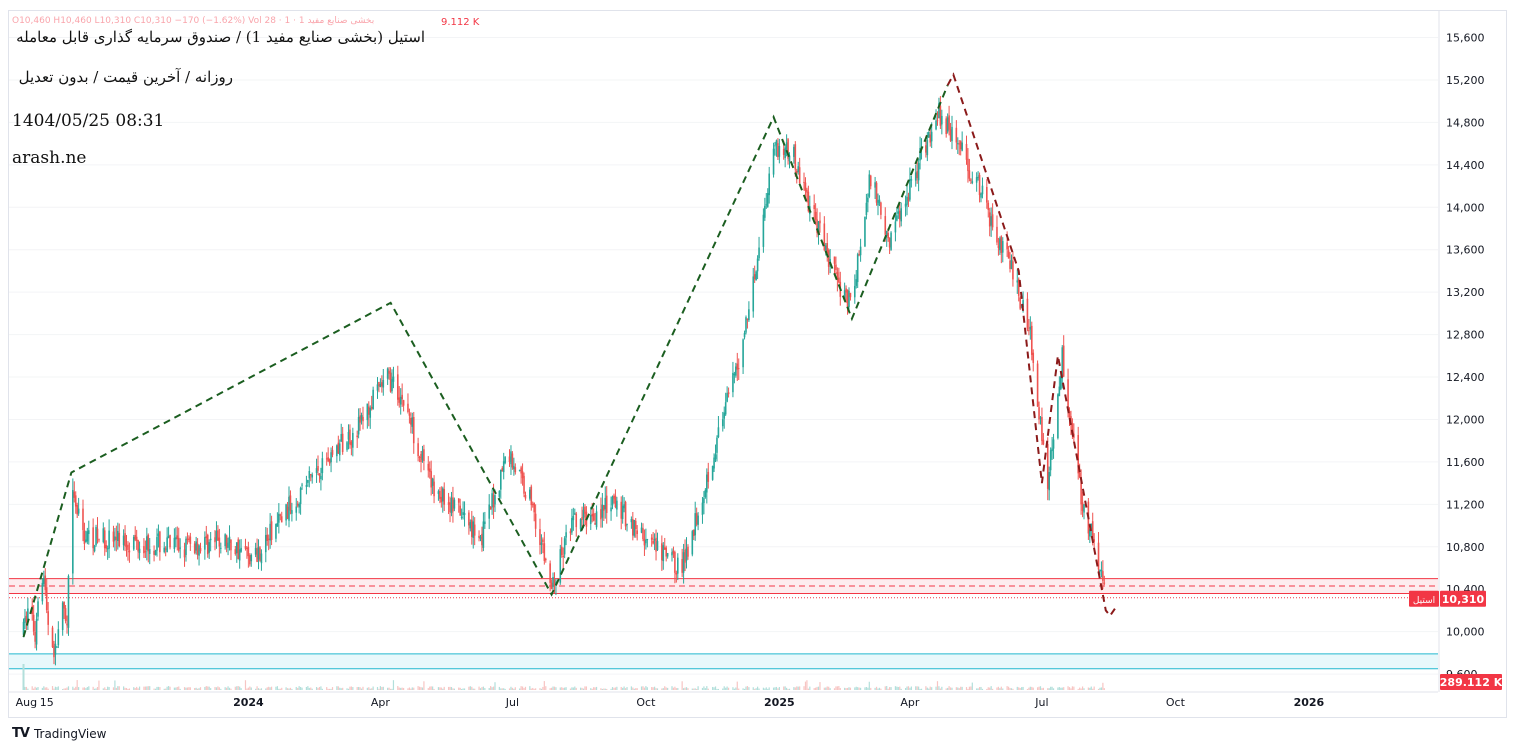  I want to click on x-tick-label: Aug, so click(26, 702).